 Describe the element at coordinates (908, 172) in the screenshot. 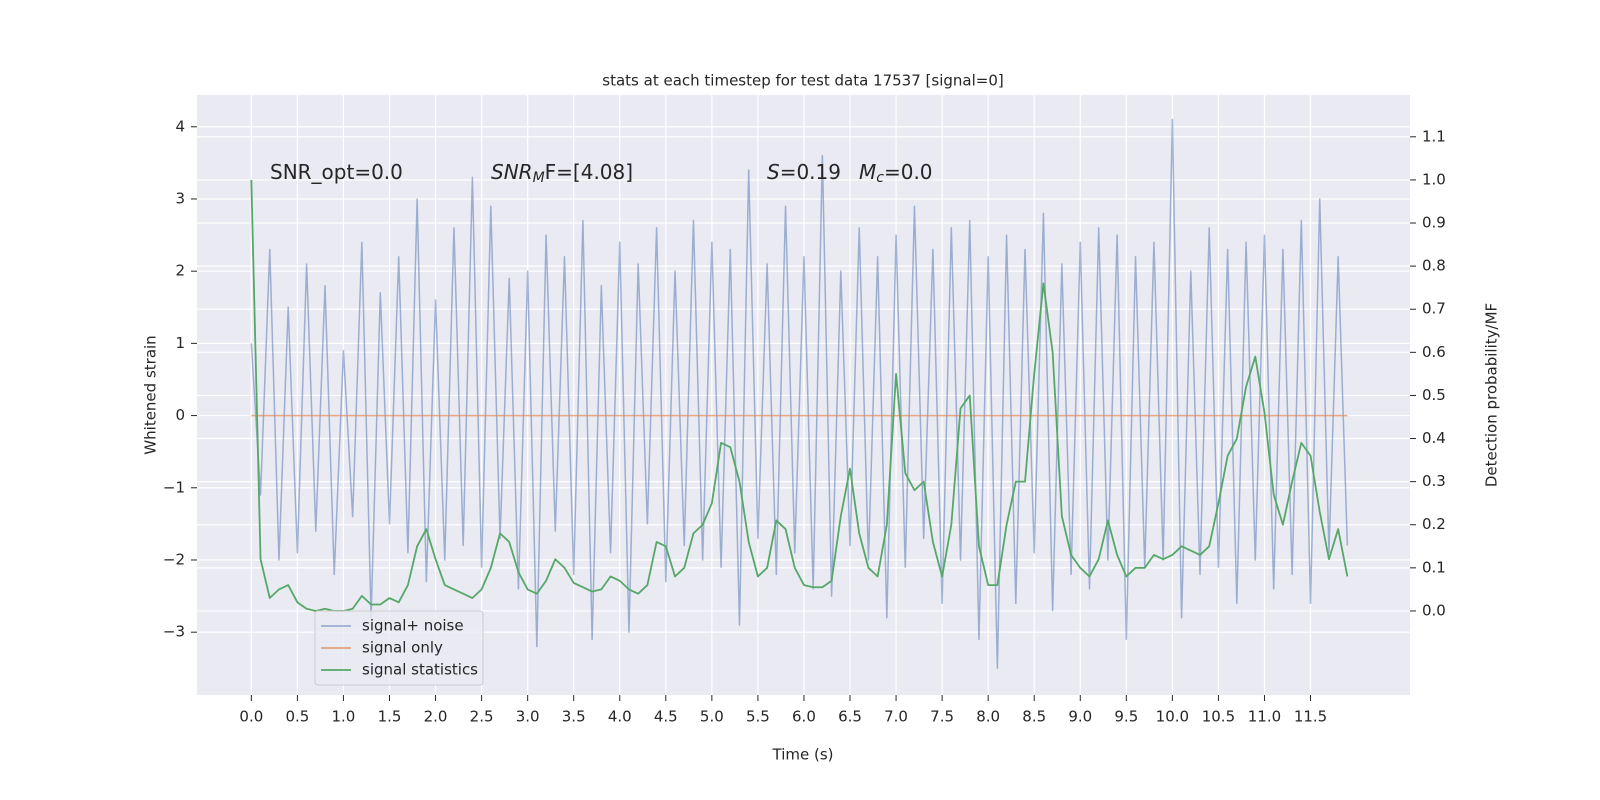

I see `annotation-part: =0.0` at that location.